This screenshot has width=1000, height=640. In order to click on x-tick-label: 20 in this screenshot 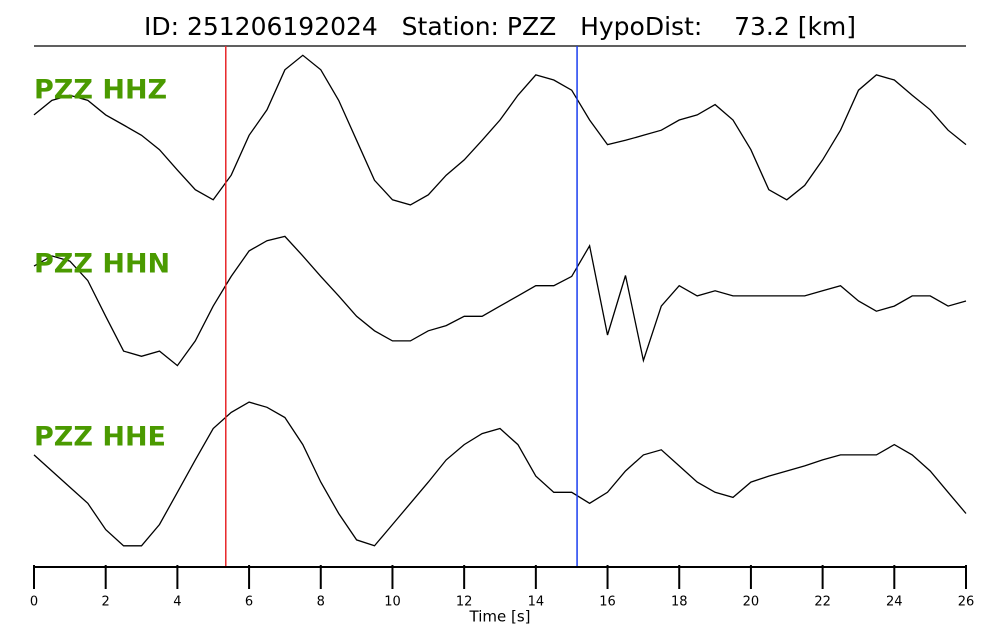, I will do `click(751, 602)`.